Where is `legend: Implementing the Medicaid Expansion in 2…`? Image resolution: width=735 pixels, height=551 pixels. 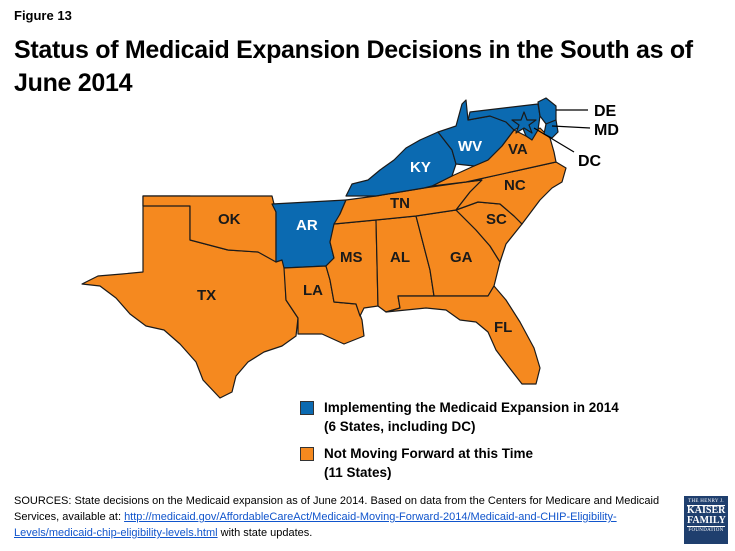
legend: Implementing the Medicaid Expansion in 2… is located at coordinates (459, 444).